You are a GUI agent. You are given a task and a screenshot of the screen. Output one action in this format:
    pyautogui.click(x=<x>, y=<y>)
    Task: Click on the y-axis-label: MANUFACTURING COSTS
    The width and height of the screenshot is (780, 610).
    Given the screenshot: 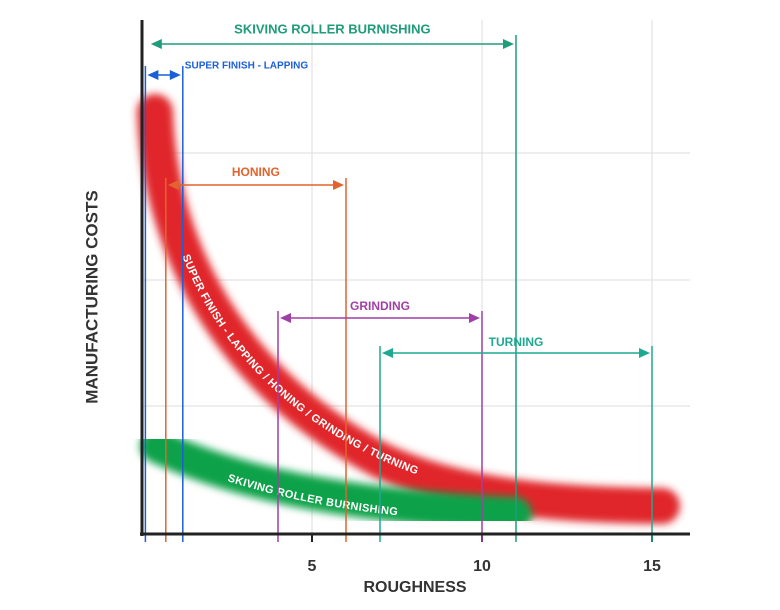 What is the action you would take?
    pyautogui.click(x=91, y=296)
    